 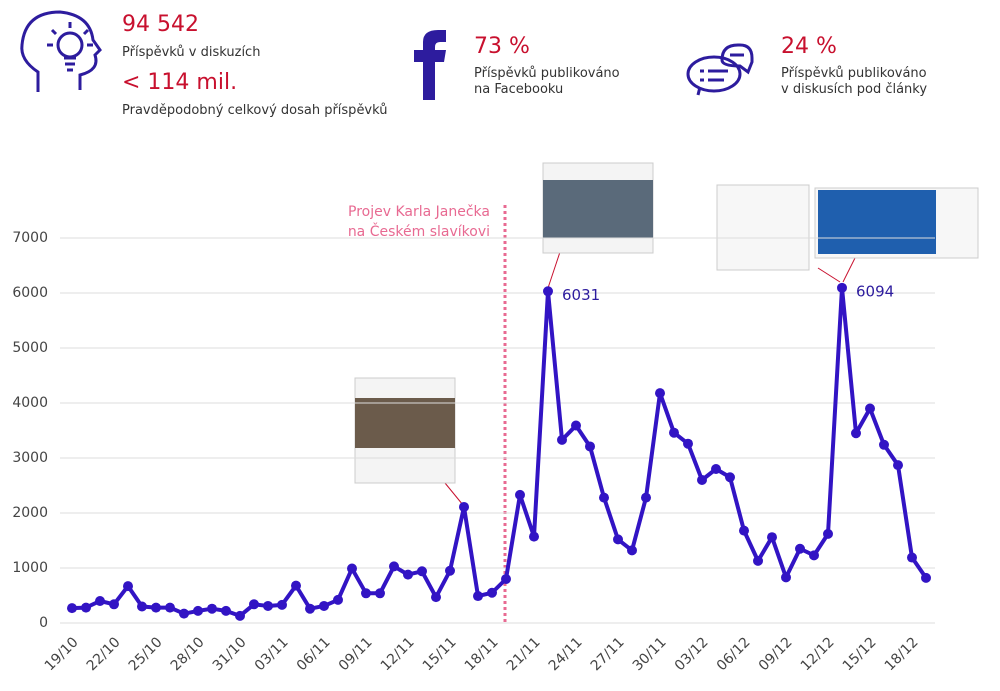 I want to click on x-tick-label: 03/12, so click(x=692, y=654).